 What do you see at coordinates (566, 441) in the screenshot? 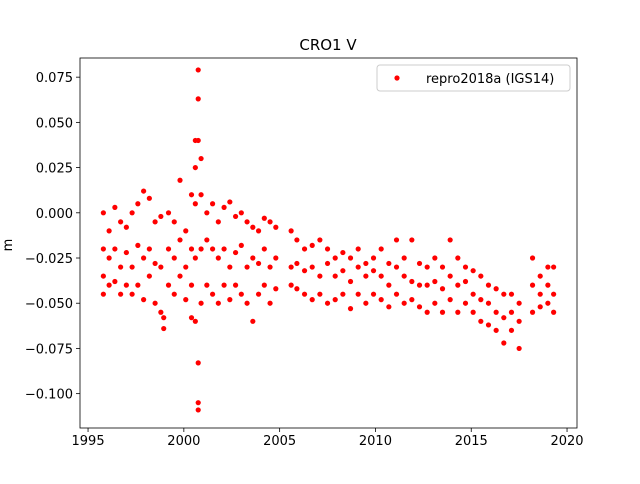
I see `x-tick-label: 2020` at bounding box center [566, 441].